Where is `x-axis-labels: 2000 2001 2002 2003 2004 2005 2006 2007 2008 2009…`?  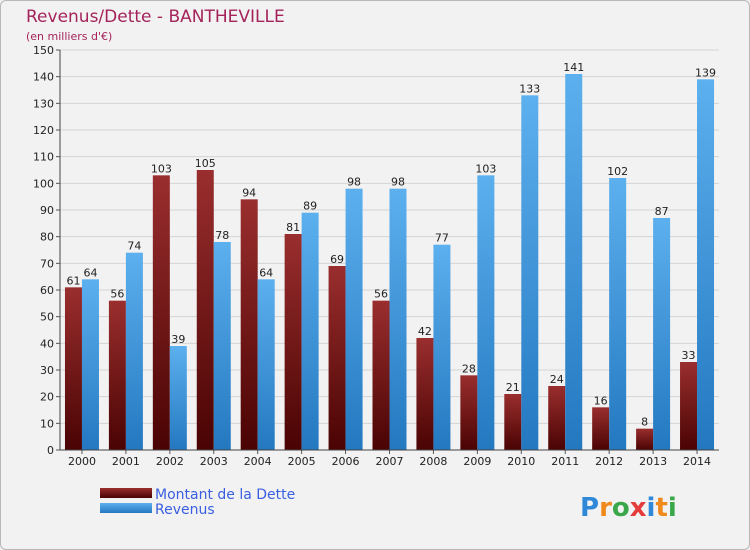
x-axis-labels: 2000 2001 2002 2003 2004 2005 2006 2007 2008 2009… is located at coordinates (389, 459).